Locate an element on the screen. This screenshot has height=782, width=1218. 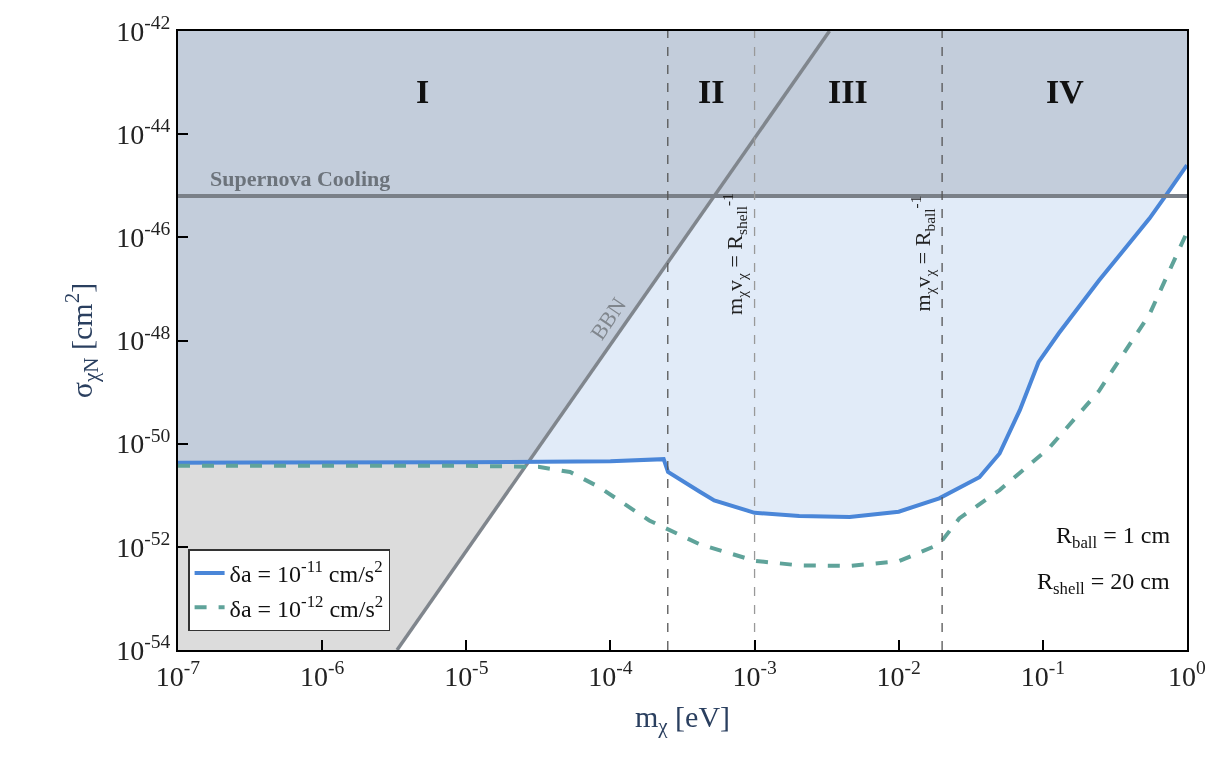
annotation: II is located at coordinates (711, 91).